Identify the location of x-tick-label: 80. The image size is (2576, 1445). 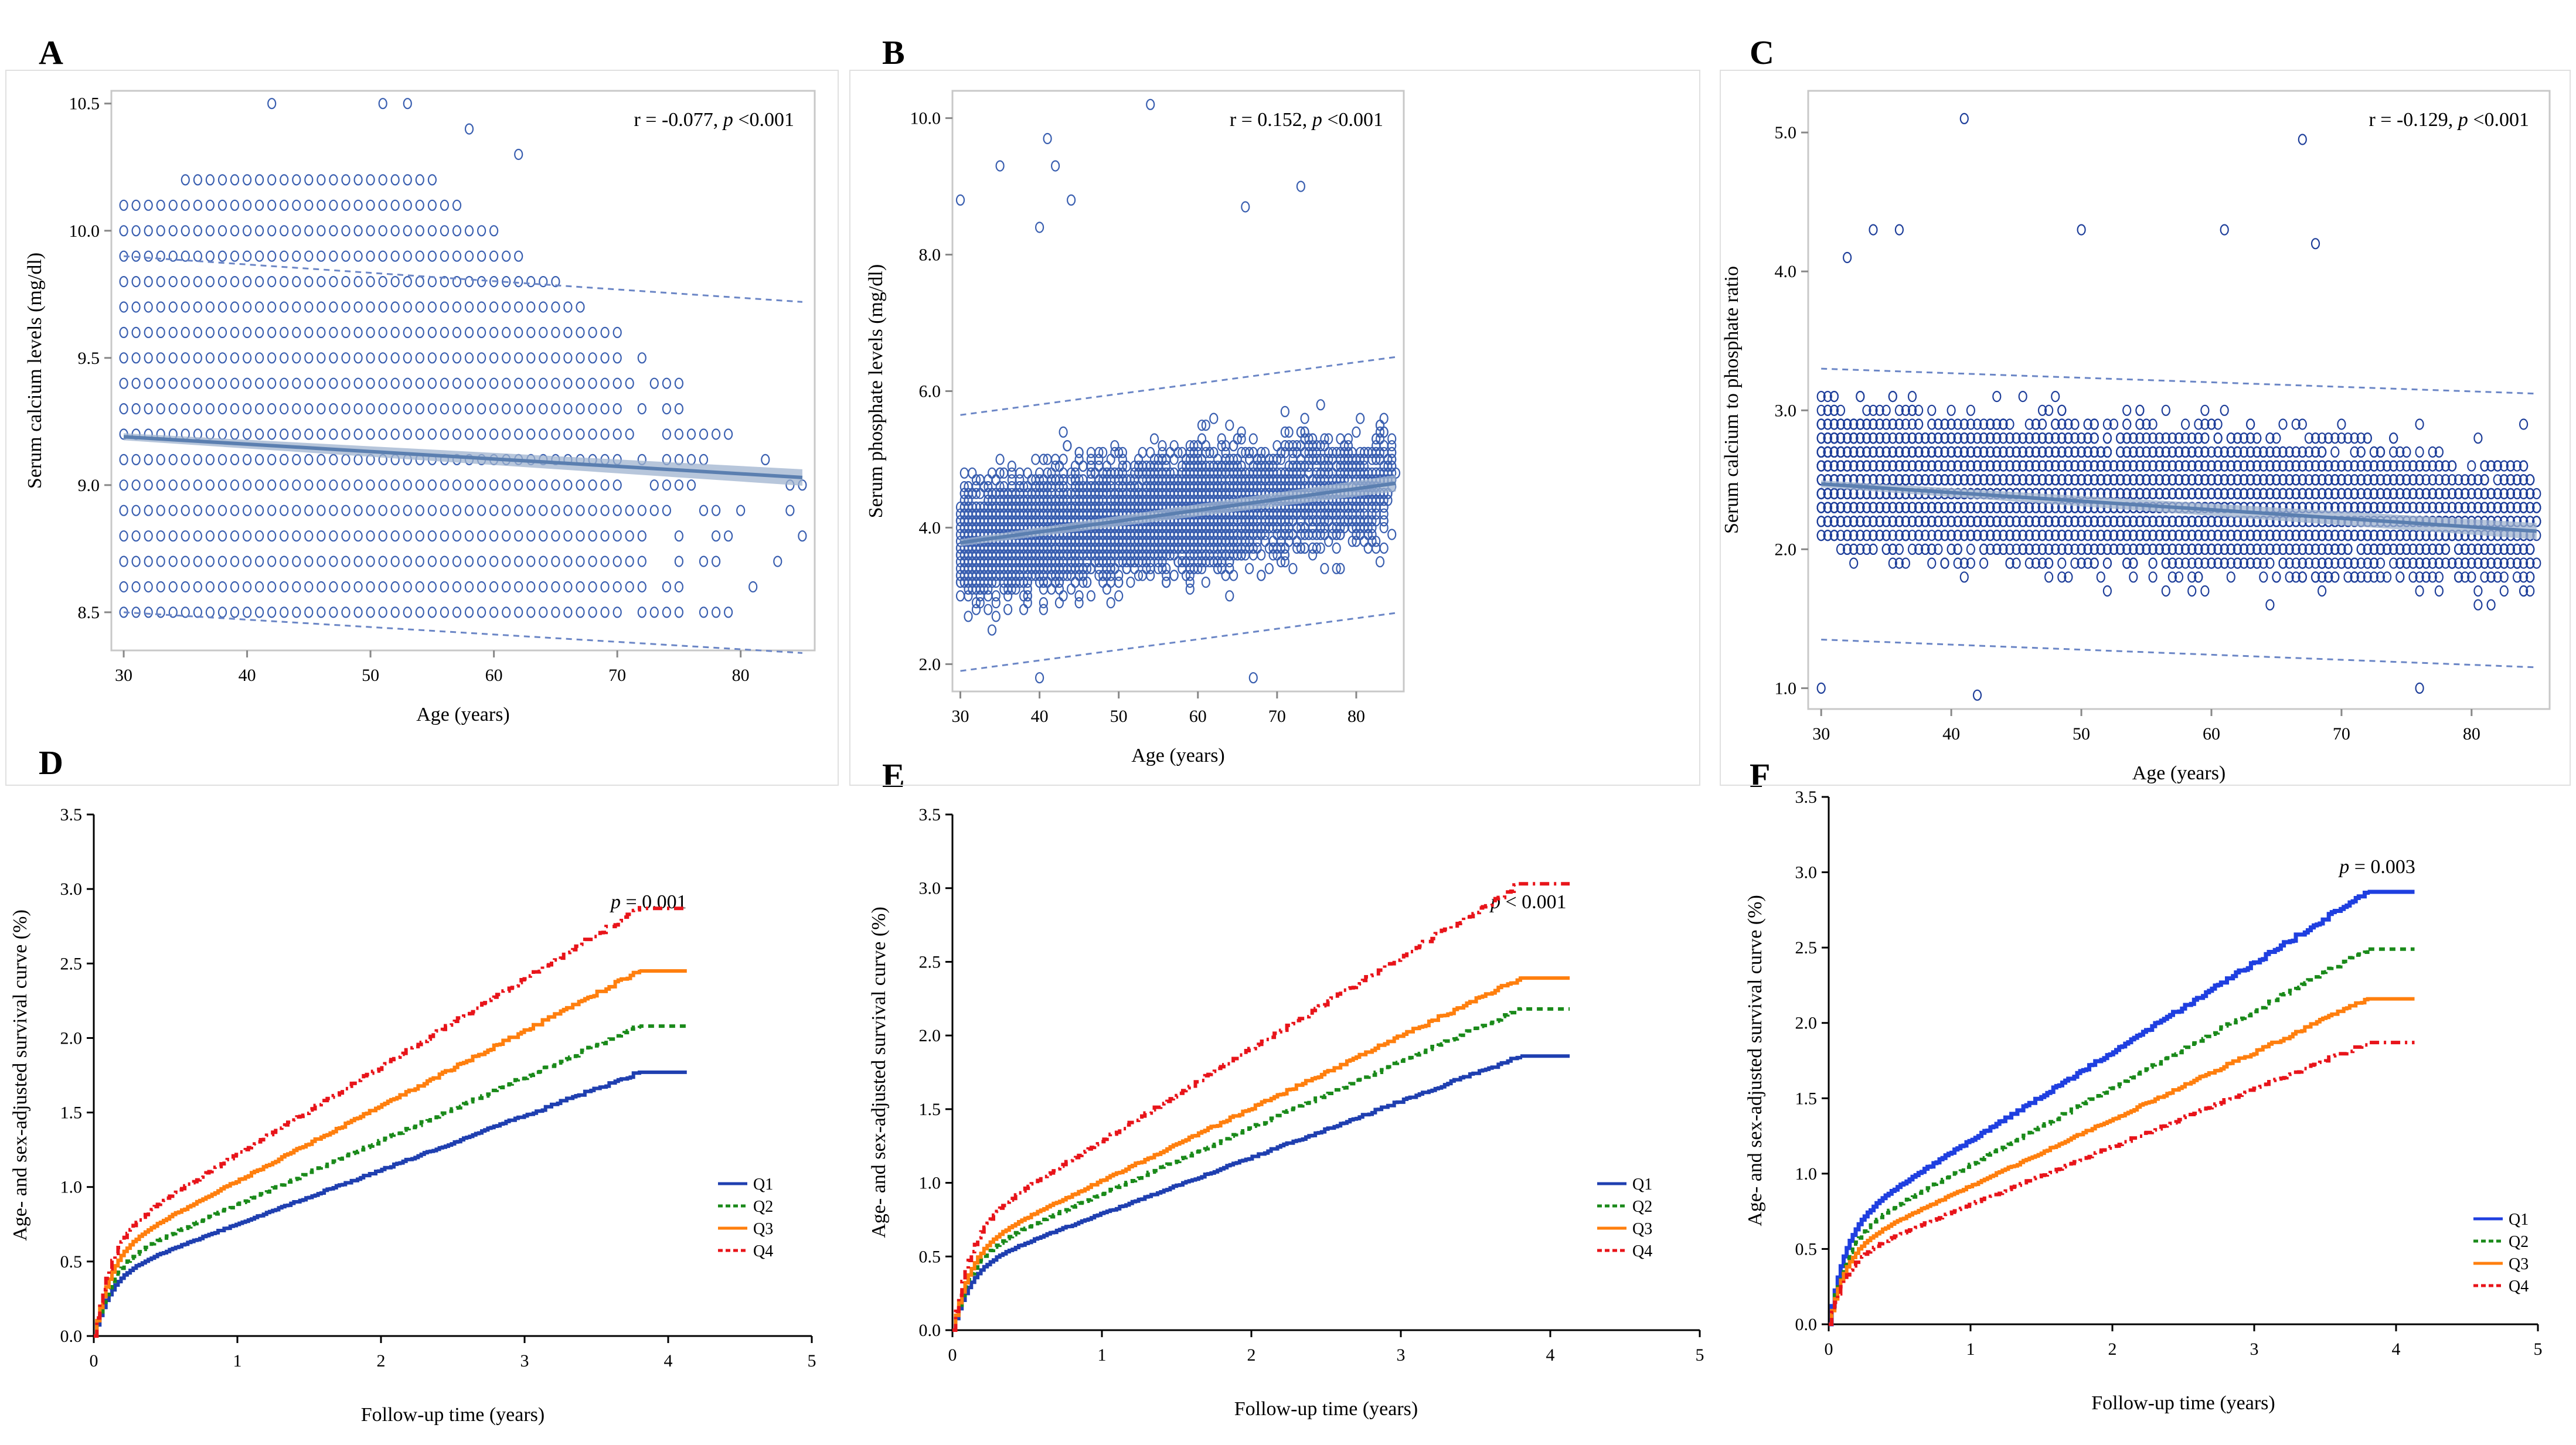
(741, 675).